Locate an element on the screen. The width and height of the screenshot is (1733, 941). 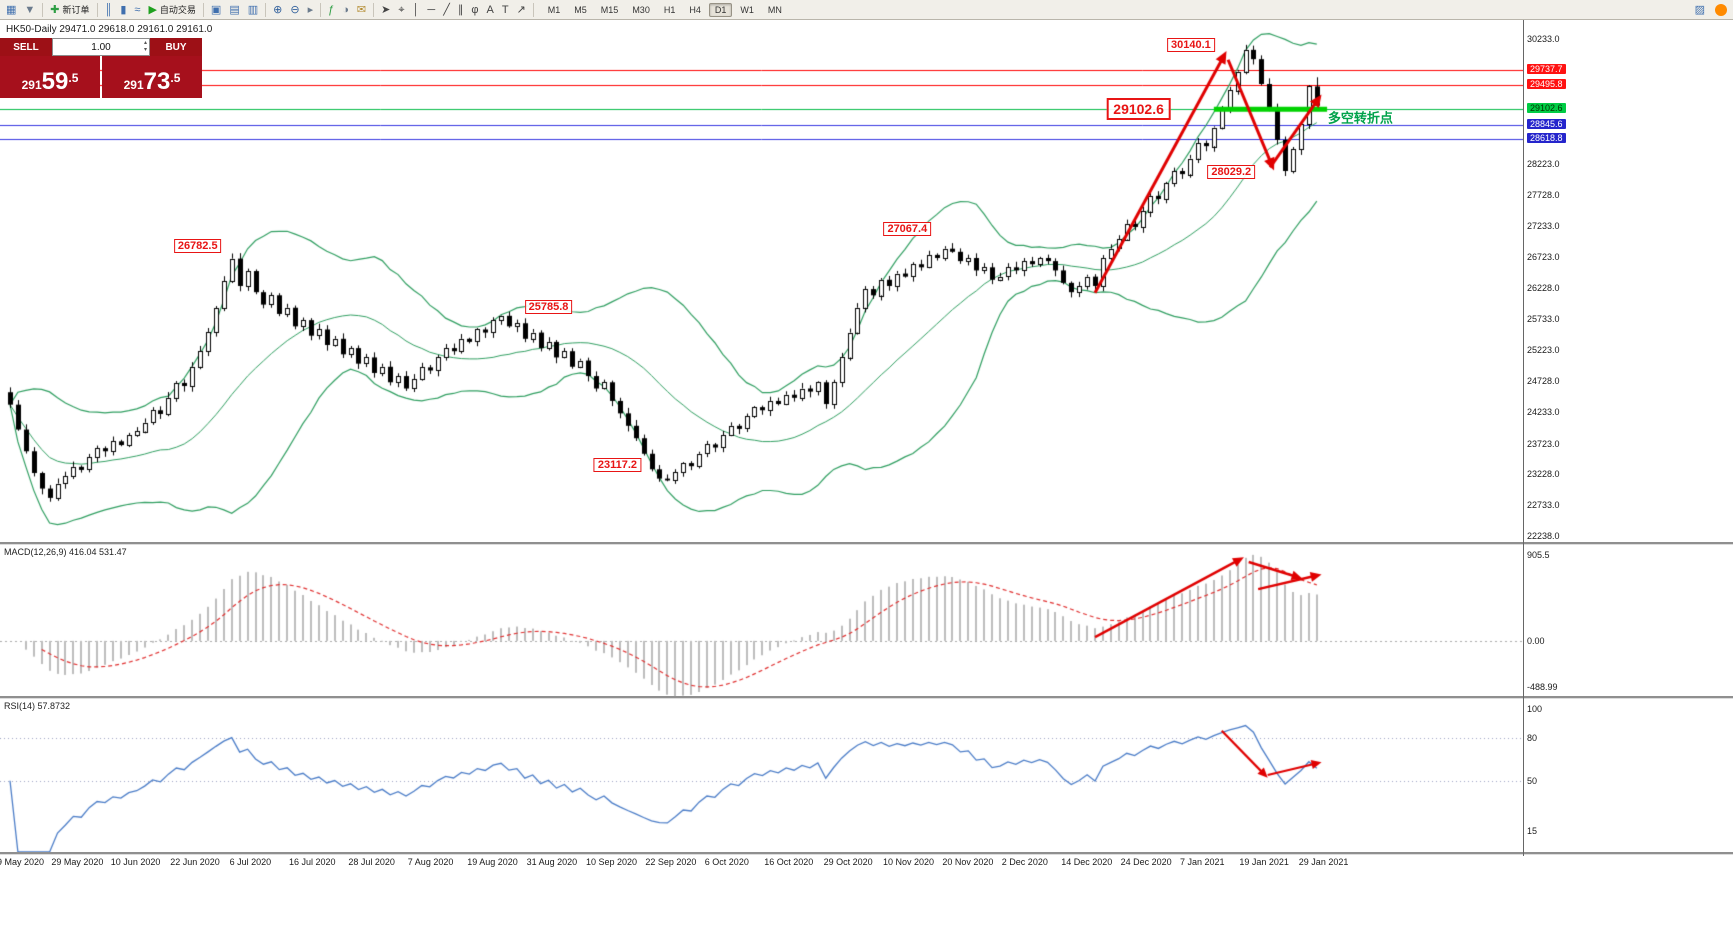
toolbar-icons: ▦ ▼ ✚ 新订单 ║ ▮ ≈ ▶ 自动交易 ▣ ▤ ▥ ⊕ ⊖ ▸ ƒ ◑ ✉ ➤ ⌖ │ ─ ╱ ∥ φ A T ↗ is located at coordinates (269, 10).